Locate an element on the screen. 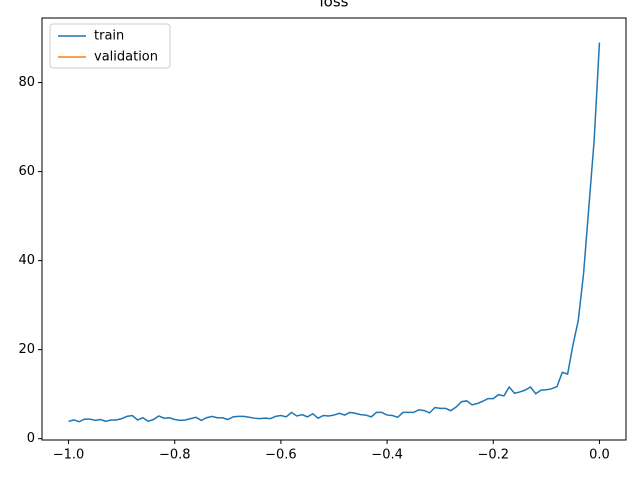 This screenshot has height=480, width=640. chart-title: loss is located at coordinates (334, 5).